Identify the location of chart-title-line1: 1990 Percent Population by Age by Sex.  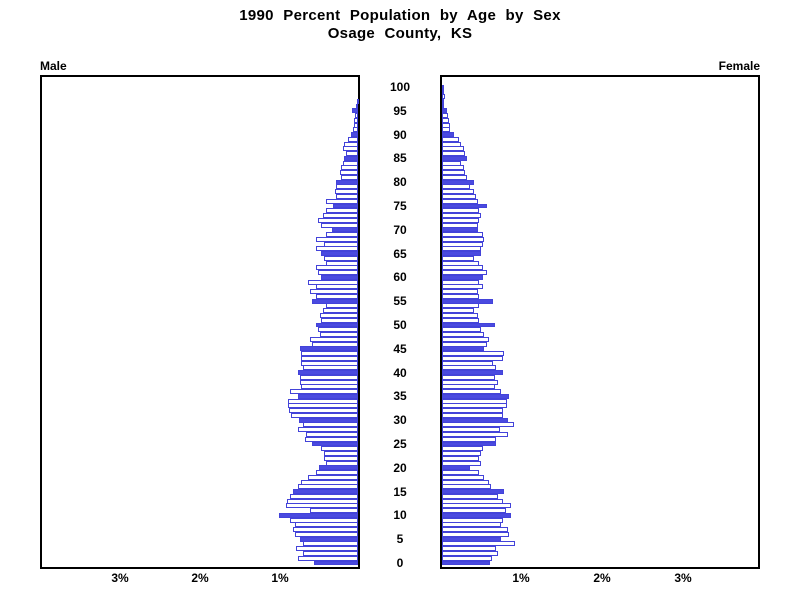
(400, 15).